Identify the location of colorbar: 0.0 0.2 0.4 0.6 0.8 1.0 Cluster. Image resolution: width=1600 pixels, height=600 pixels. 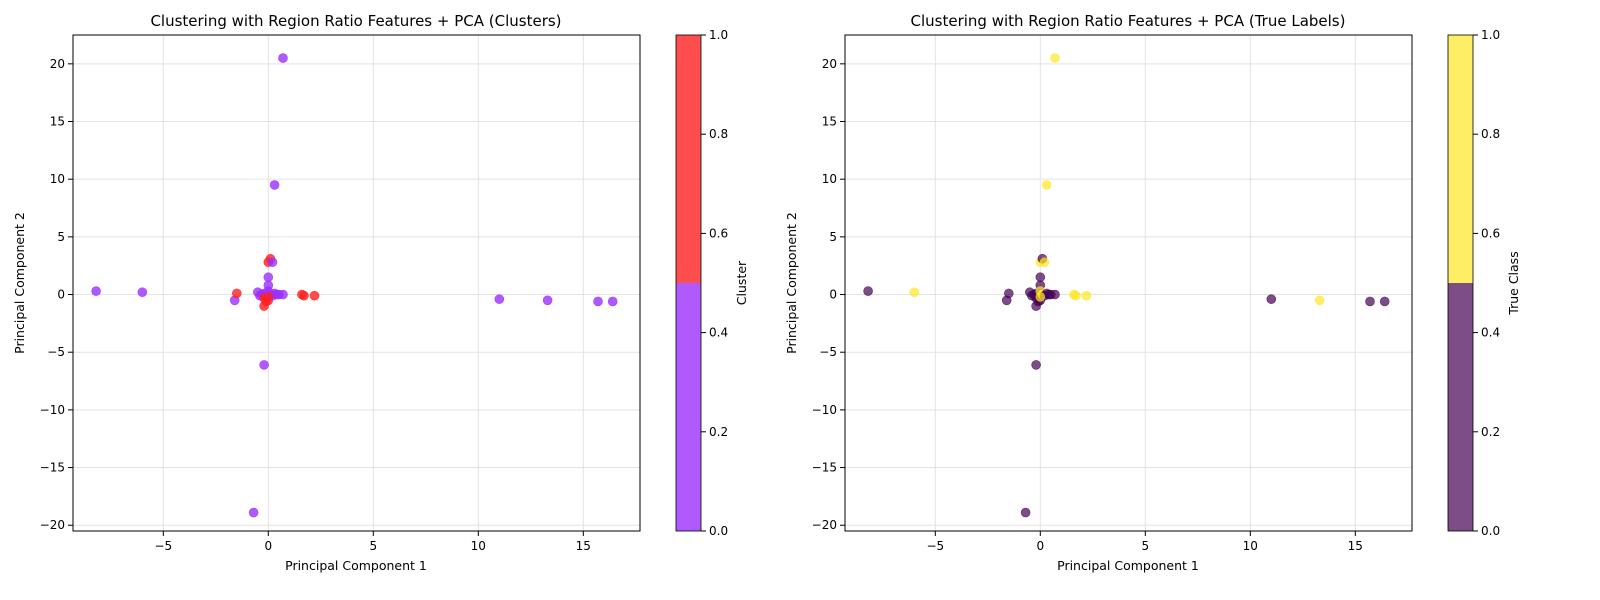
(712, 283).